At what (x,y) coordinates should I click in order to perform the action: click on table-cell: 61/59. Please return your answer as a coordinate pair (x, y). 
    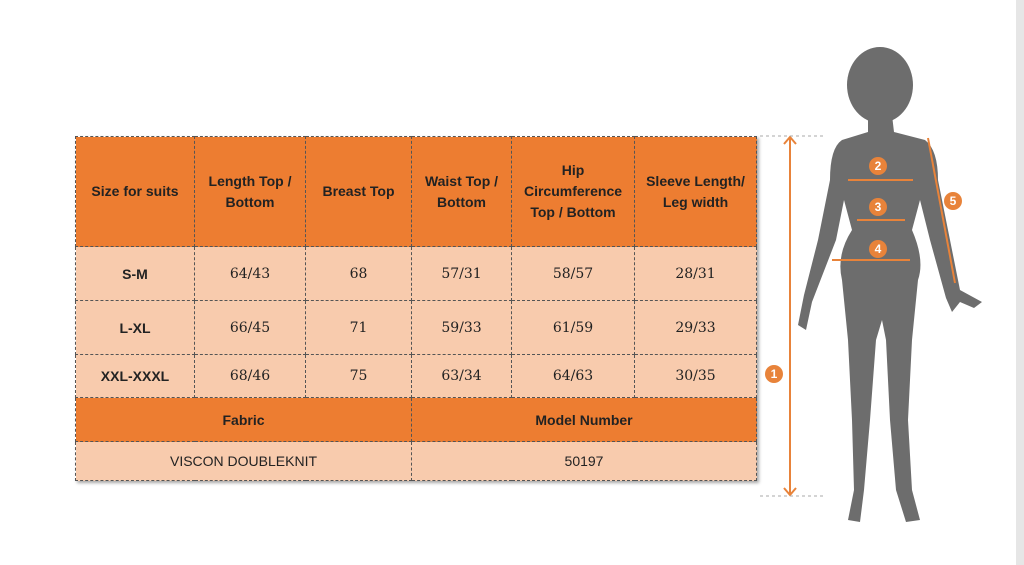
    Looking at the image, I should click on (573, 327).